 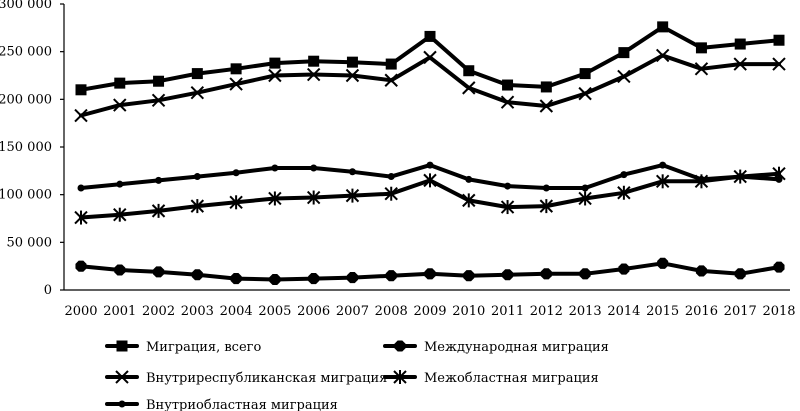 I want to click on x-tick-label: 2014, so click(x=623, y=311).